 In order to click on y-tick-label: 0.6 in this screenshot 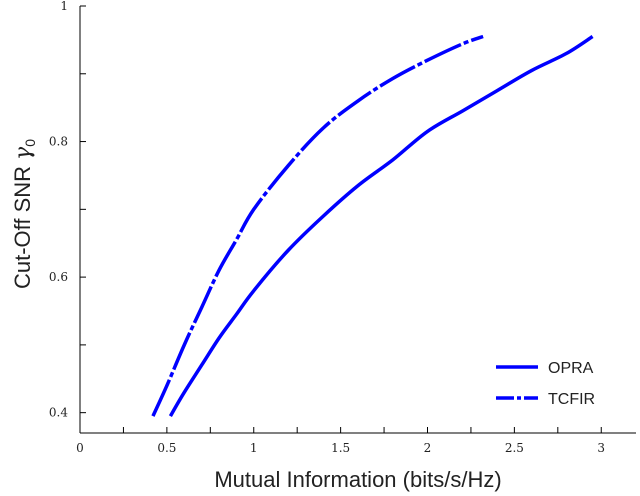, I will do `click(58, 277)`.